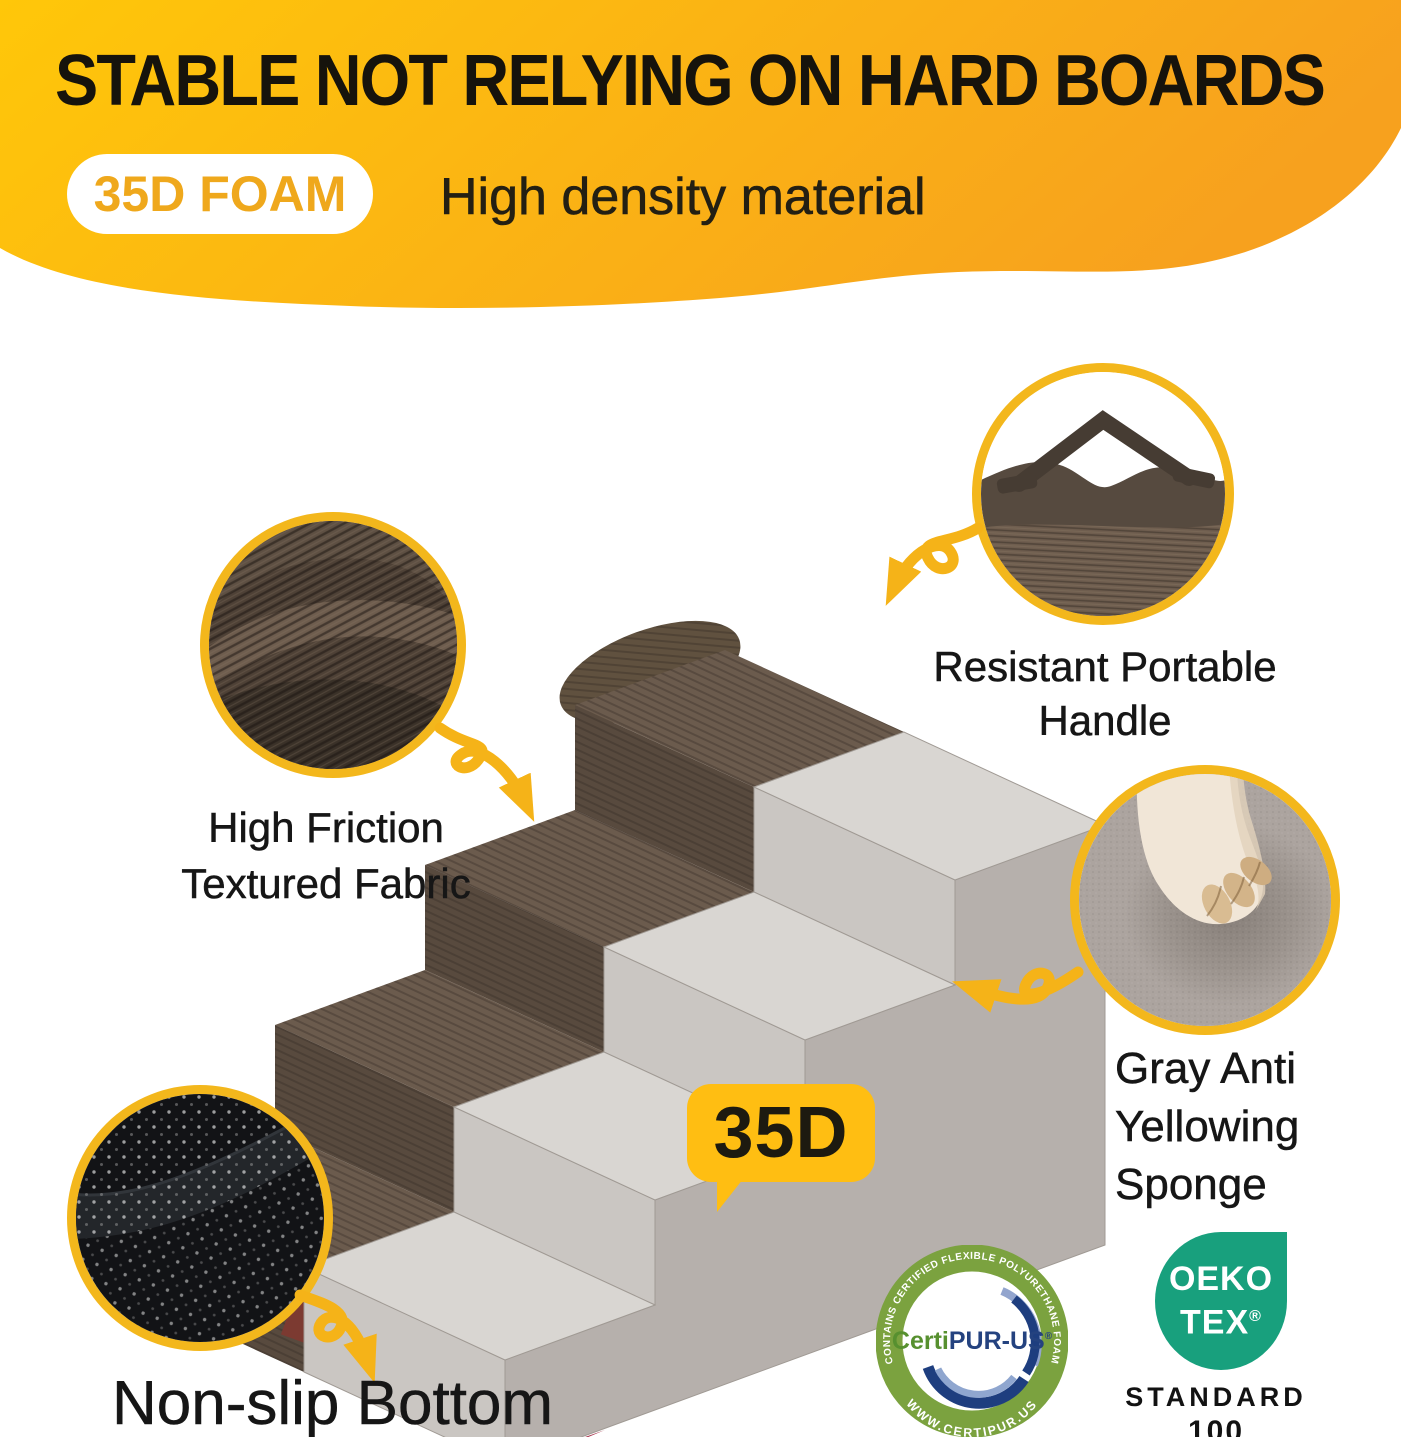  I want to click on oekotex-standard-label: STANDARD 100, so click(1216, 1409).